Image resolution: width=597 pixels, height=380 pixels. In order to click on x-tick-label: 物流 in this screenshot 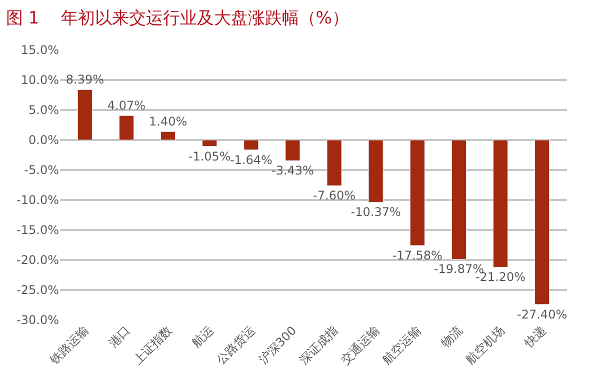, I will do `click(452, 336)`.